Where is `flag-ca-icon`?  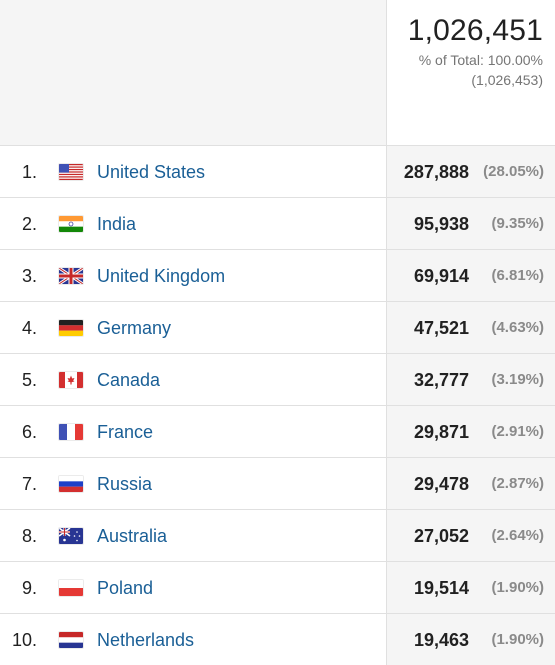
flag-ca-icon is located at coordinates (71, 380).